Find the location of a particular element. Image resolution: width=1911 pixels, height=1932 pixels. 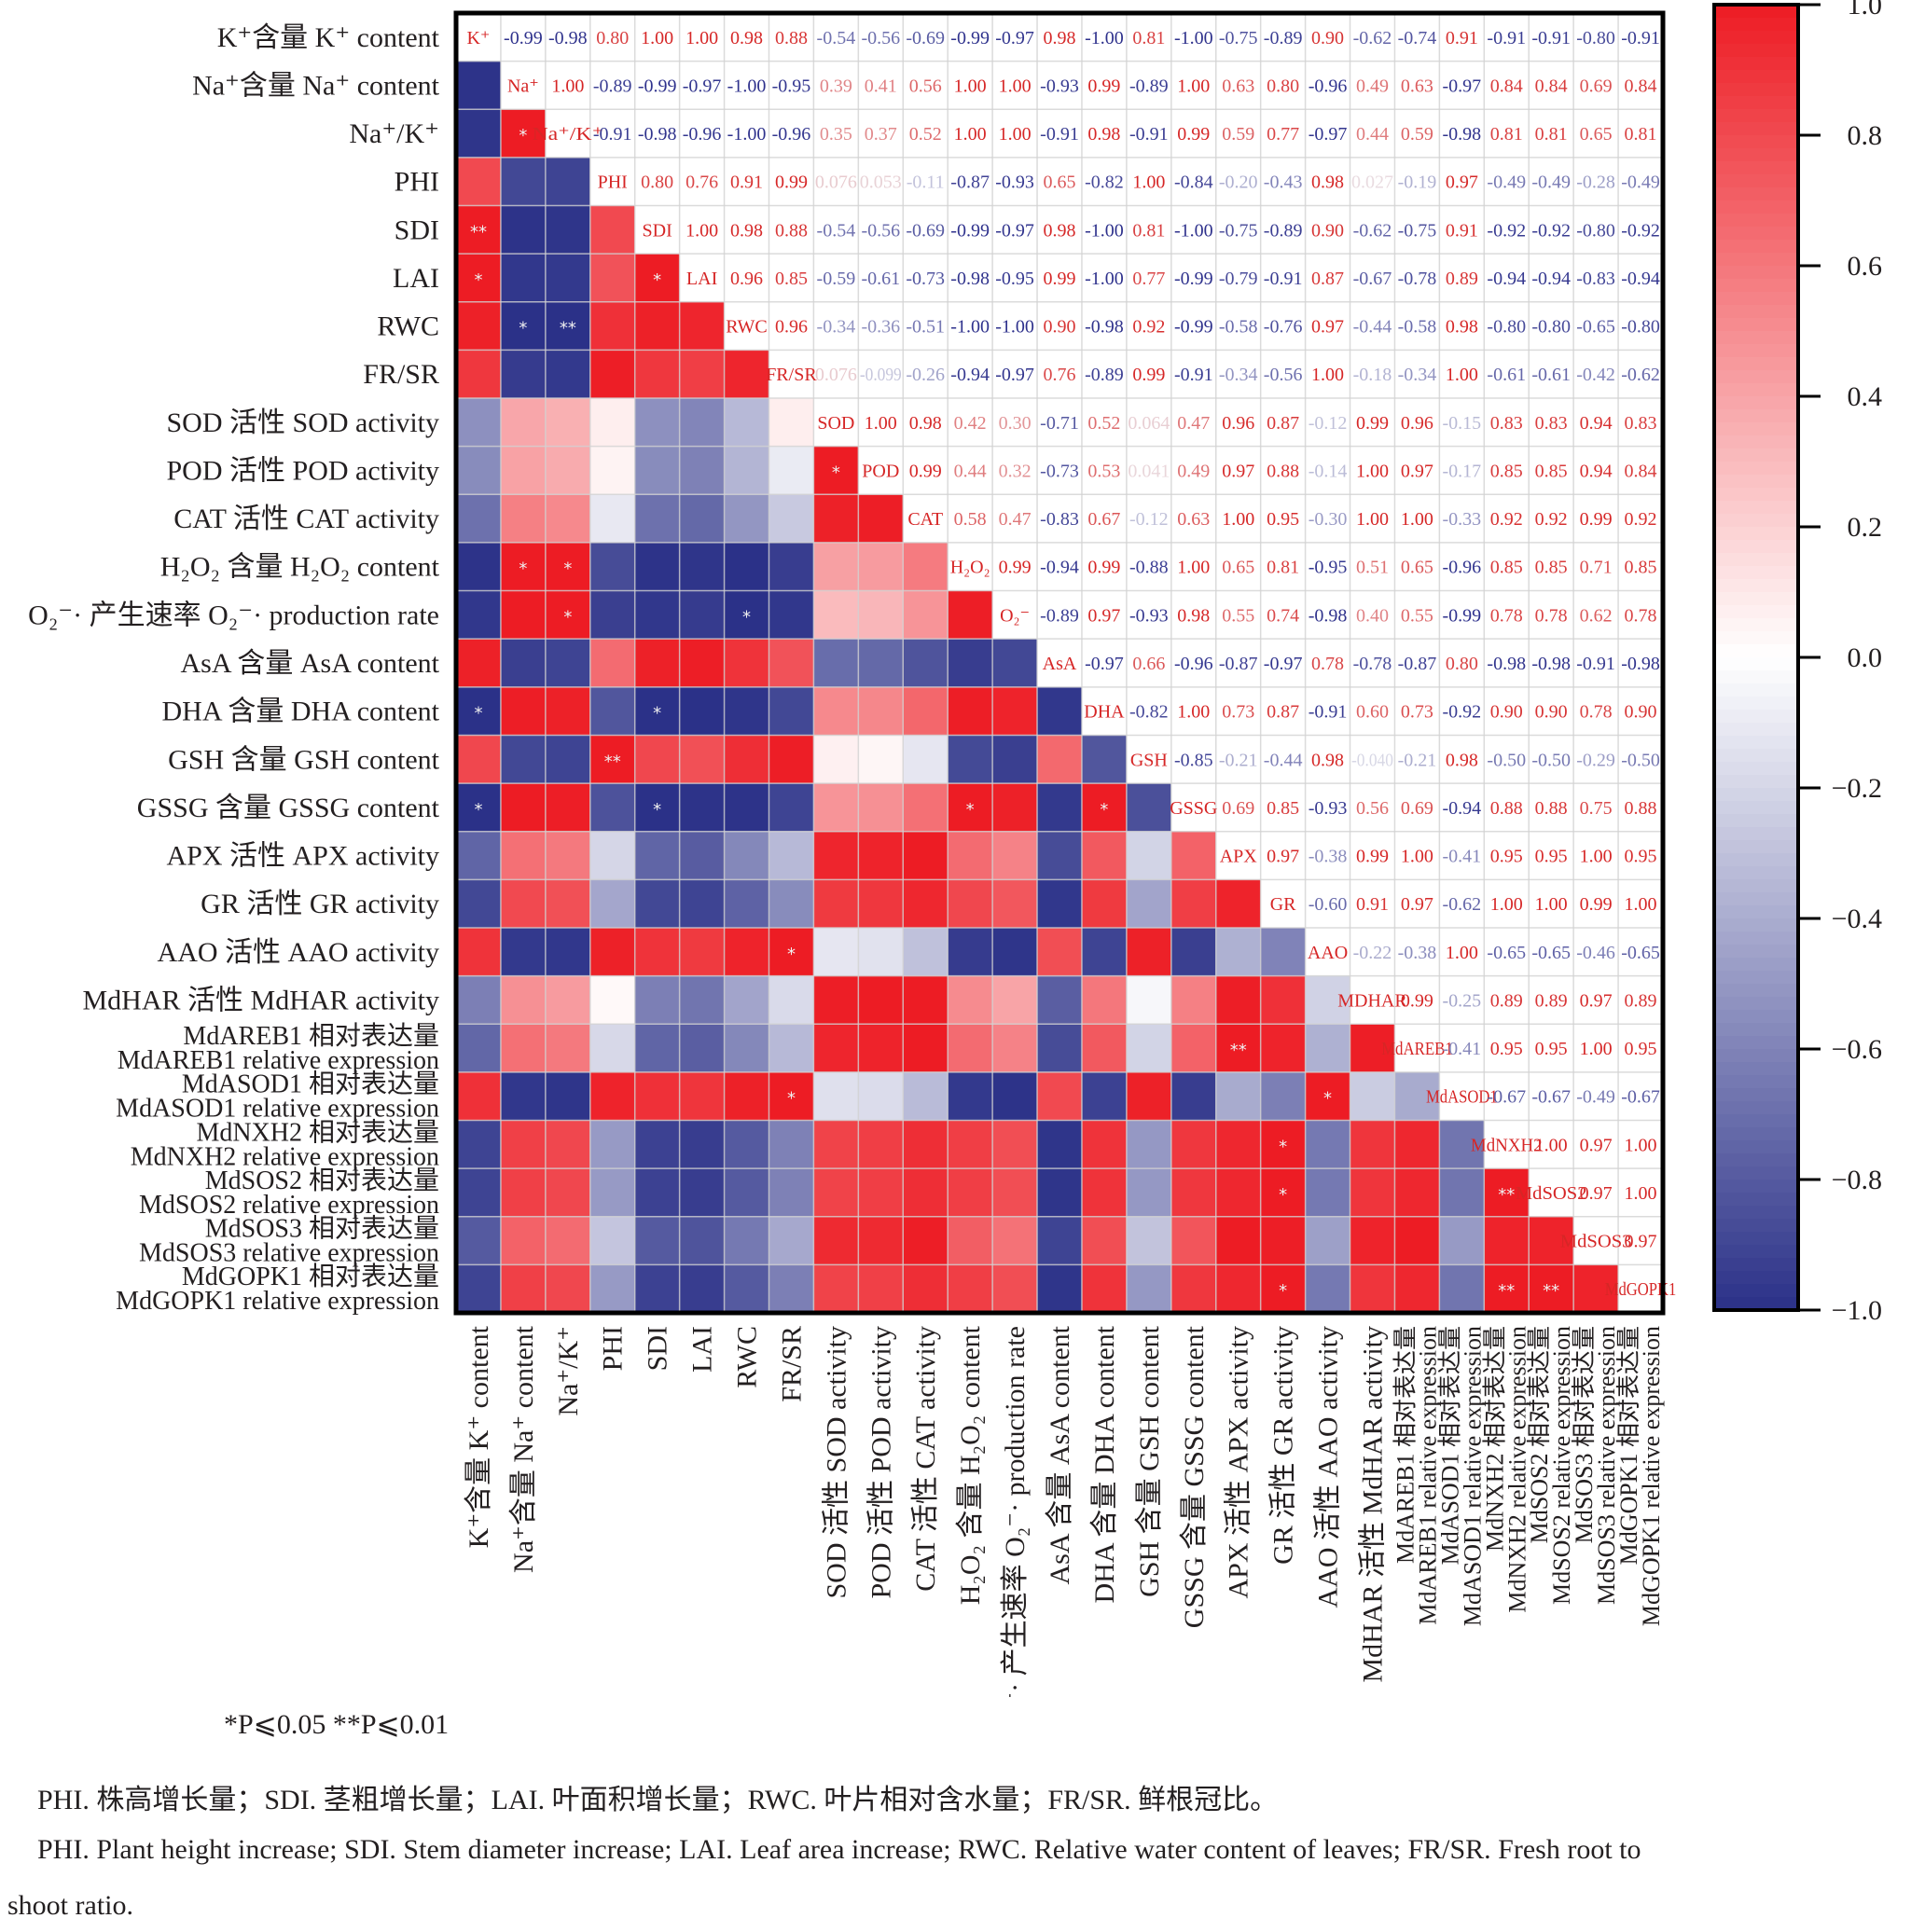

row-label: K⁺含量 K⁺ content is located at coordinates (329, 37).